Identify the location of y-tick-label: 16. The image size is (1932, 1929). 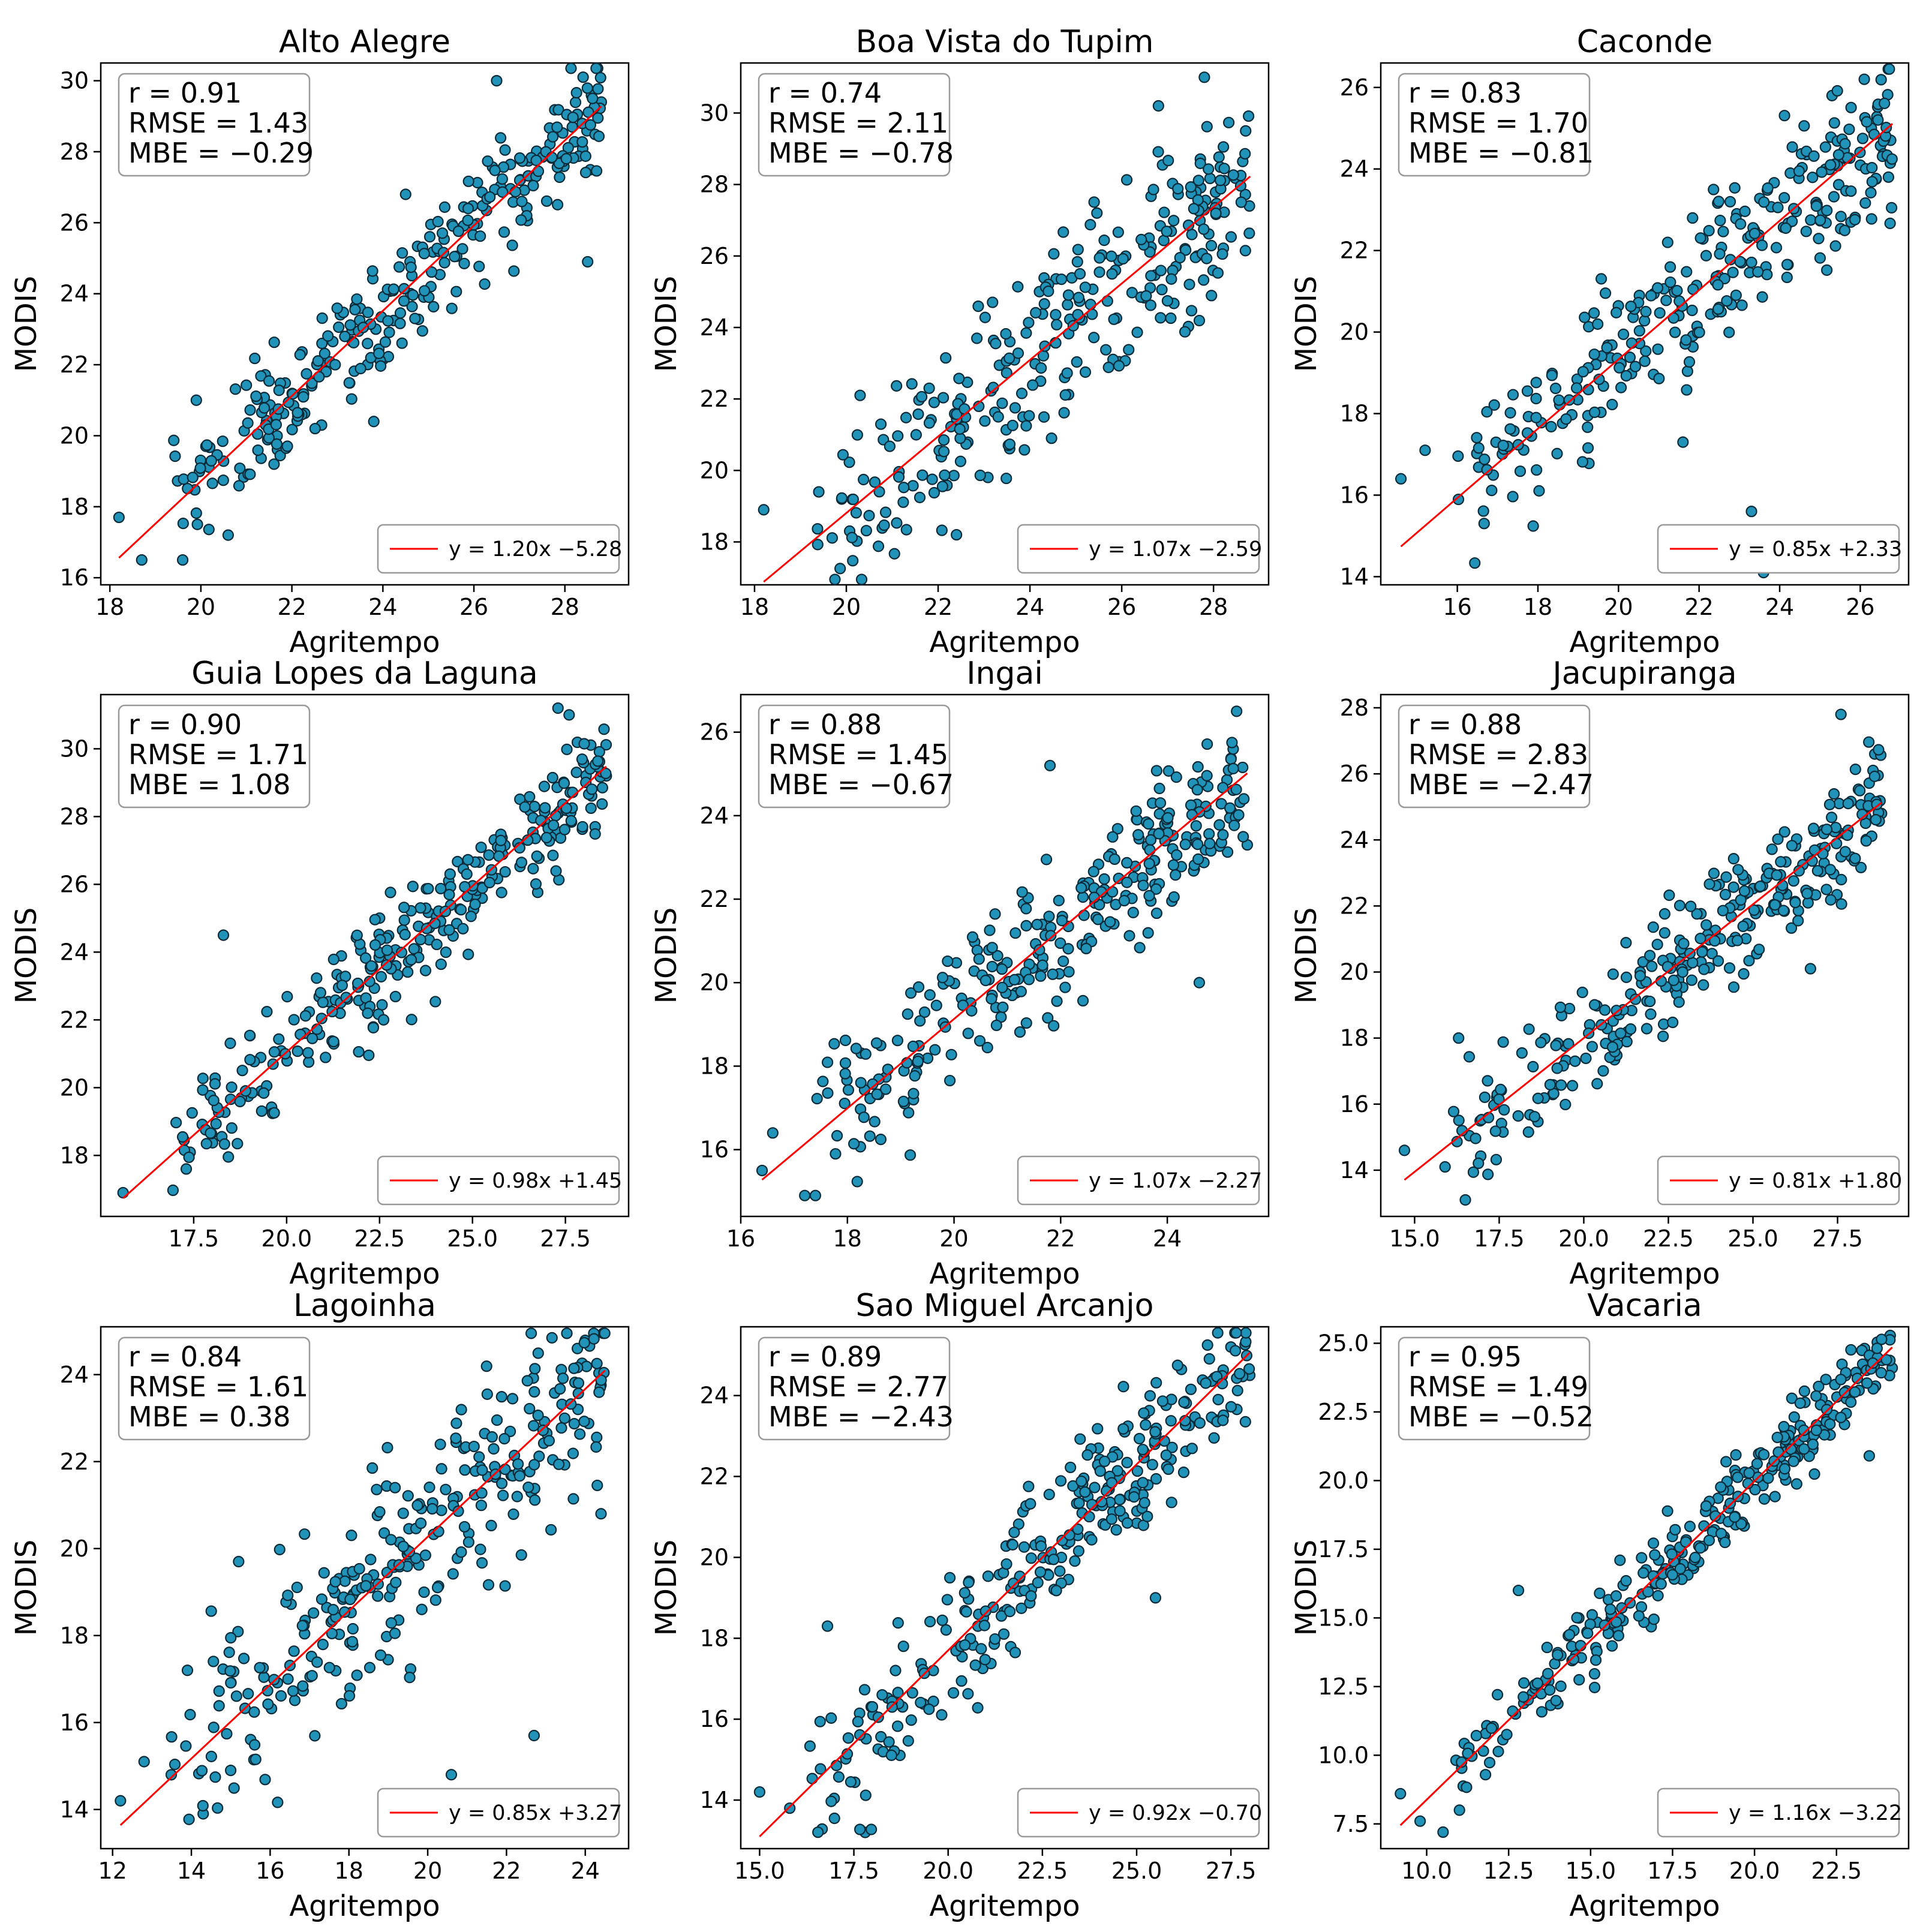
(74, 1722).